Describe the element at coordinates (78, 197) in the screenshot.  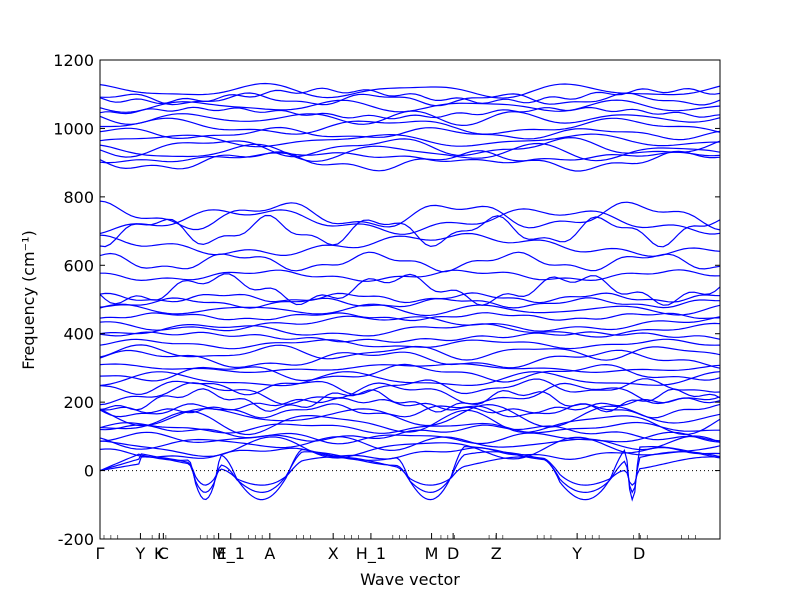
I see `y-tick-label: 800` at that location.